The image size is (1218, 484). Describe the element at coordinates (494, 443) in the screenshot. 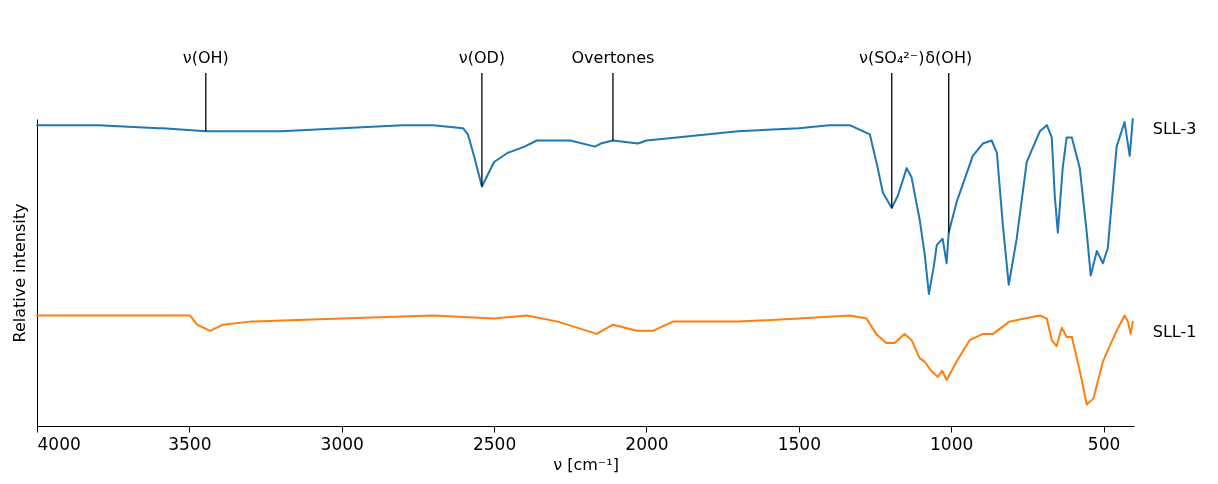

I see `x-tick-label: 2500` at that location.